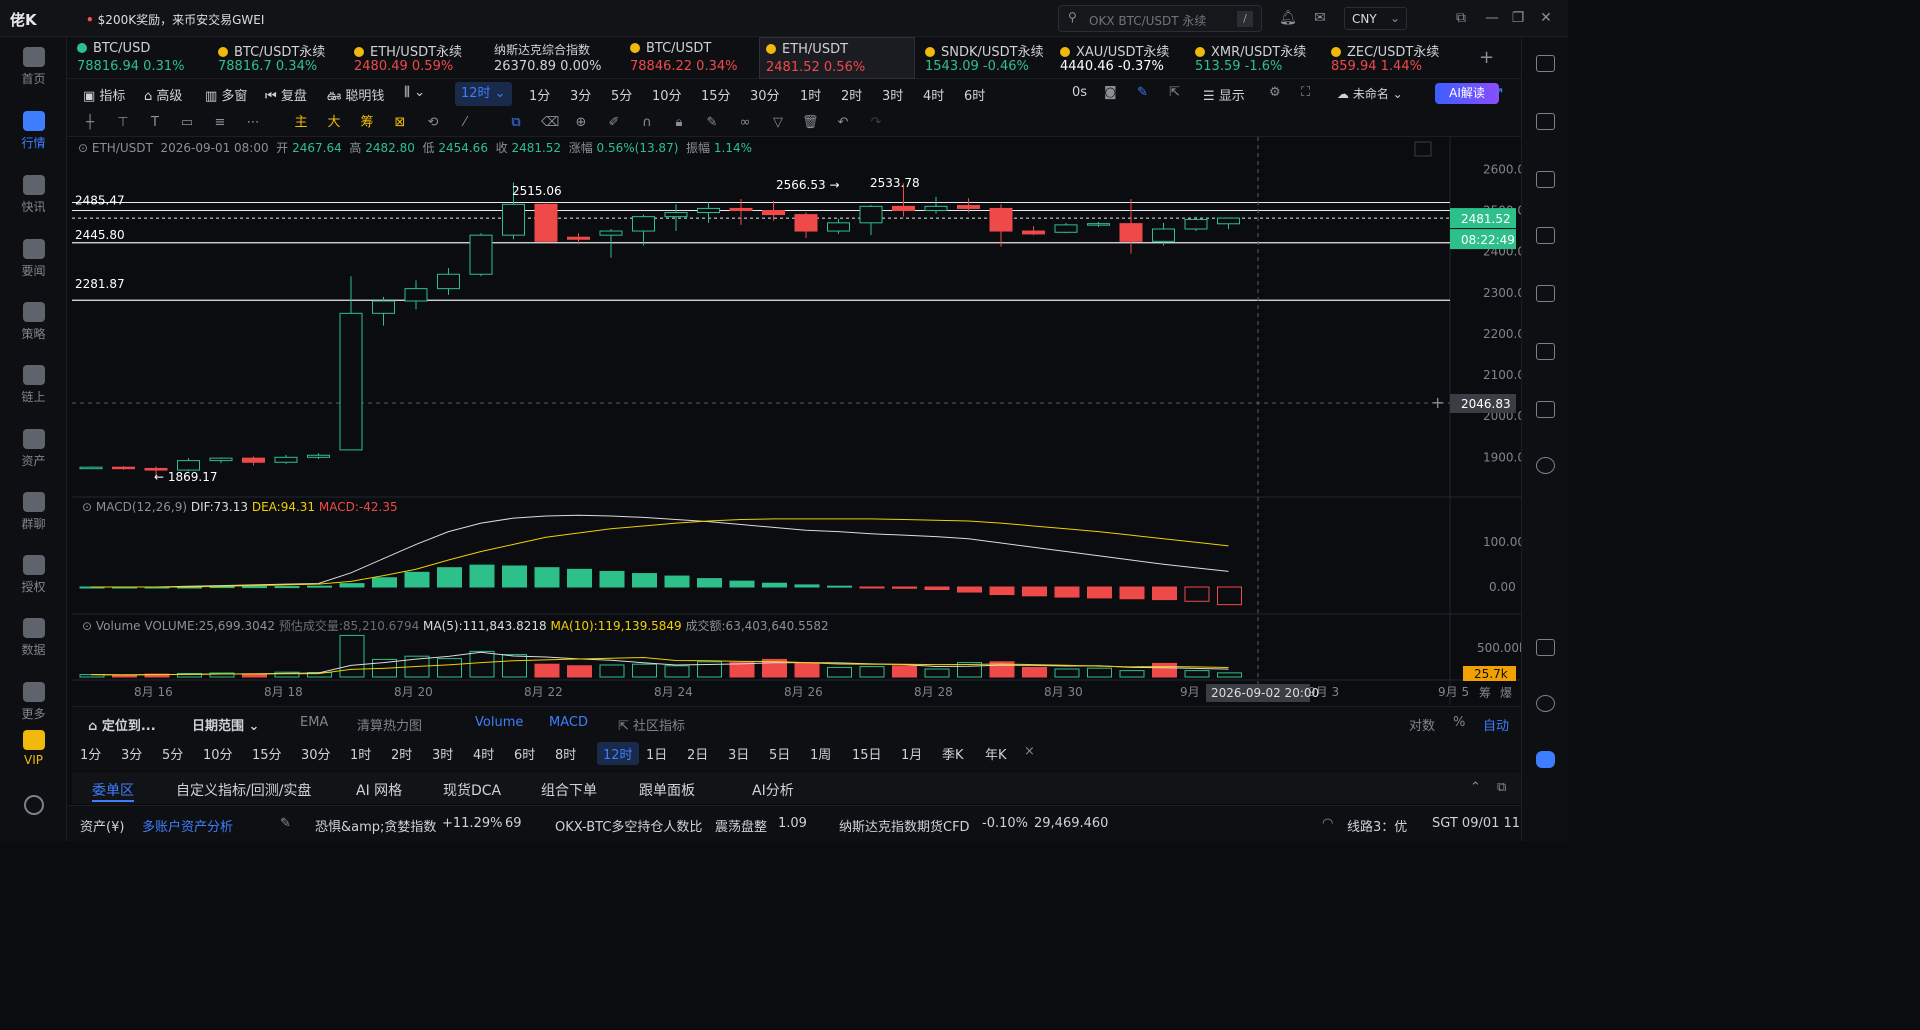  Describe the element at coordinates (34, 805) in the screenshot. I see `settings-icon` at that location.